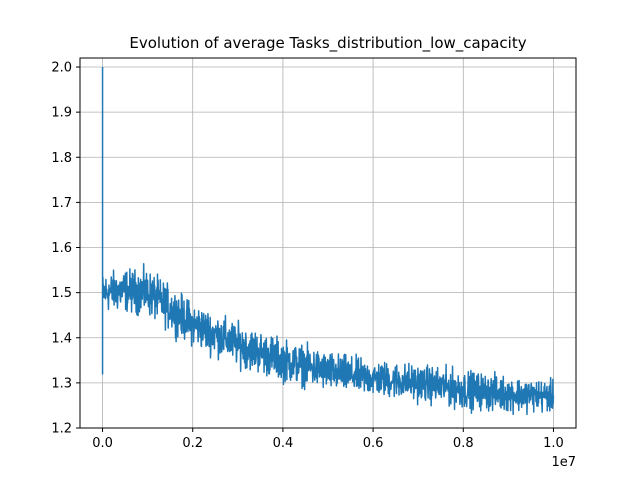 The height and width of the screenshot is (480, 640). I want to click on y-tick-label: 1.7, so click(61, 203).